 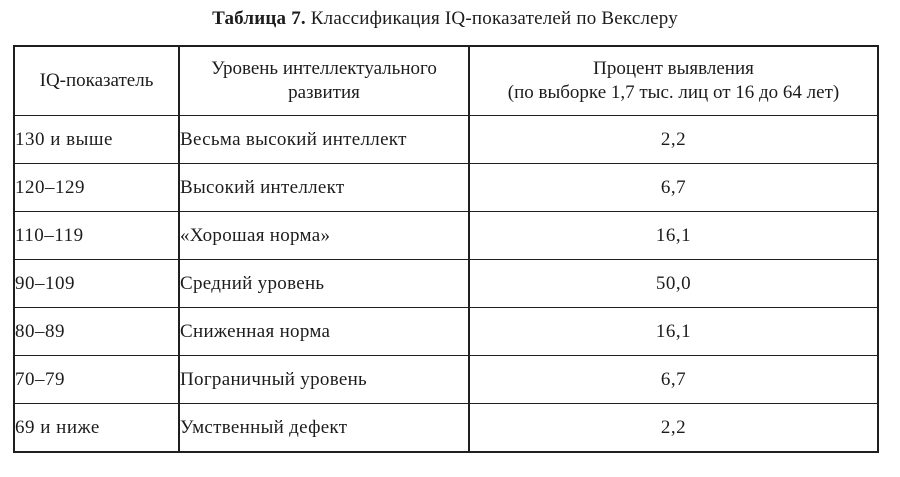 I want to click on cell-iq-range: 130 и выше, so click(x=96, y=139).